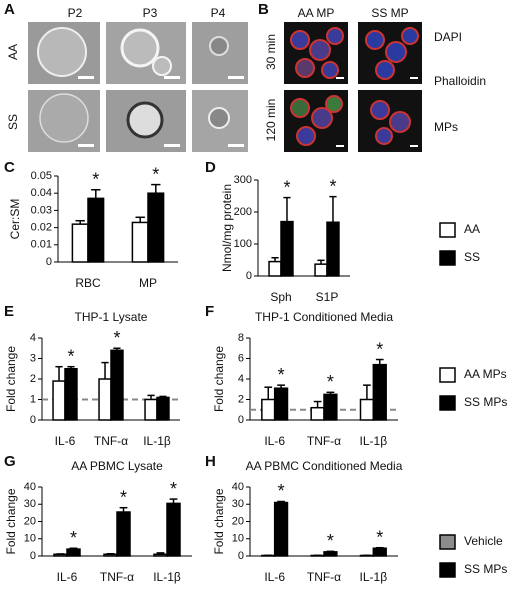 Image resolution: width=520 pixels, height=605 pixels. What do you see at coordinates (316, 13) in the screenshot?
I see `column-label: AA MP` at bounding box center [316, 13].